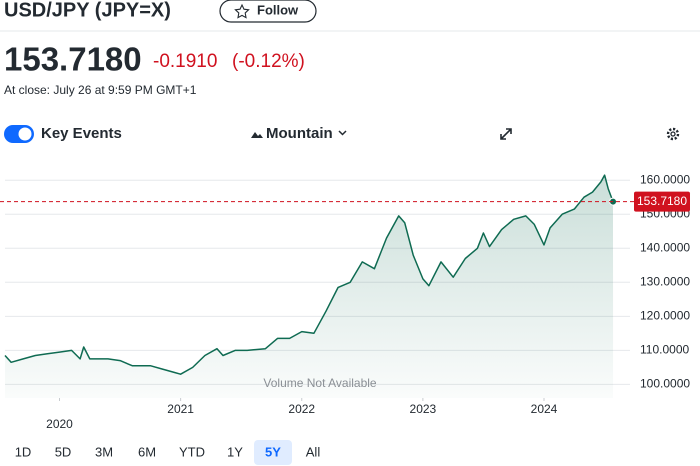 The width and height of the screenshot is (700, 466). What do you see at coordinates (100, 90) in the screenshot?
I see `close-note: At close: July 26 at 9:59 PM GMT+1` at bounding box center [100, 90].